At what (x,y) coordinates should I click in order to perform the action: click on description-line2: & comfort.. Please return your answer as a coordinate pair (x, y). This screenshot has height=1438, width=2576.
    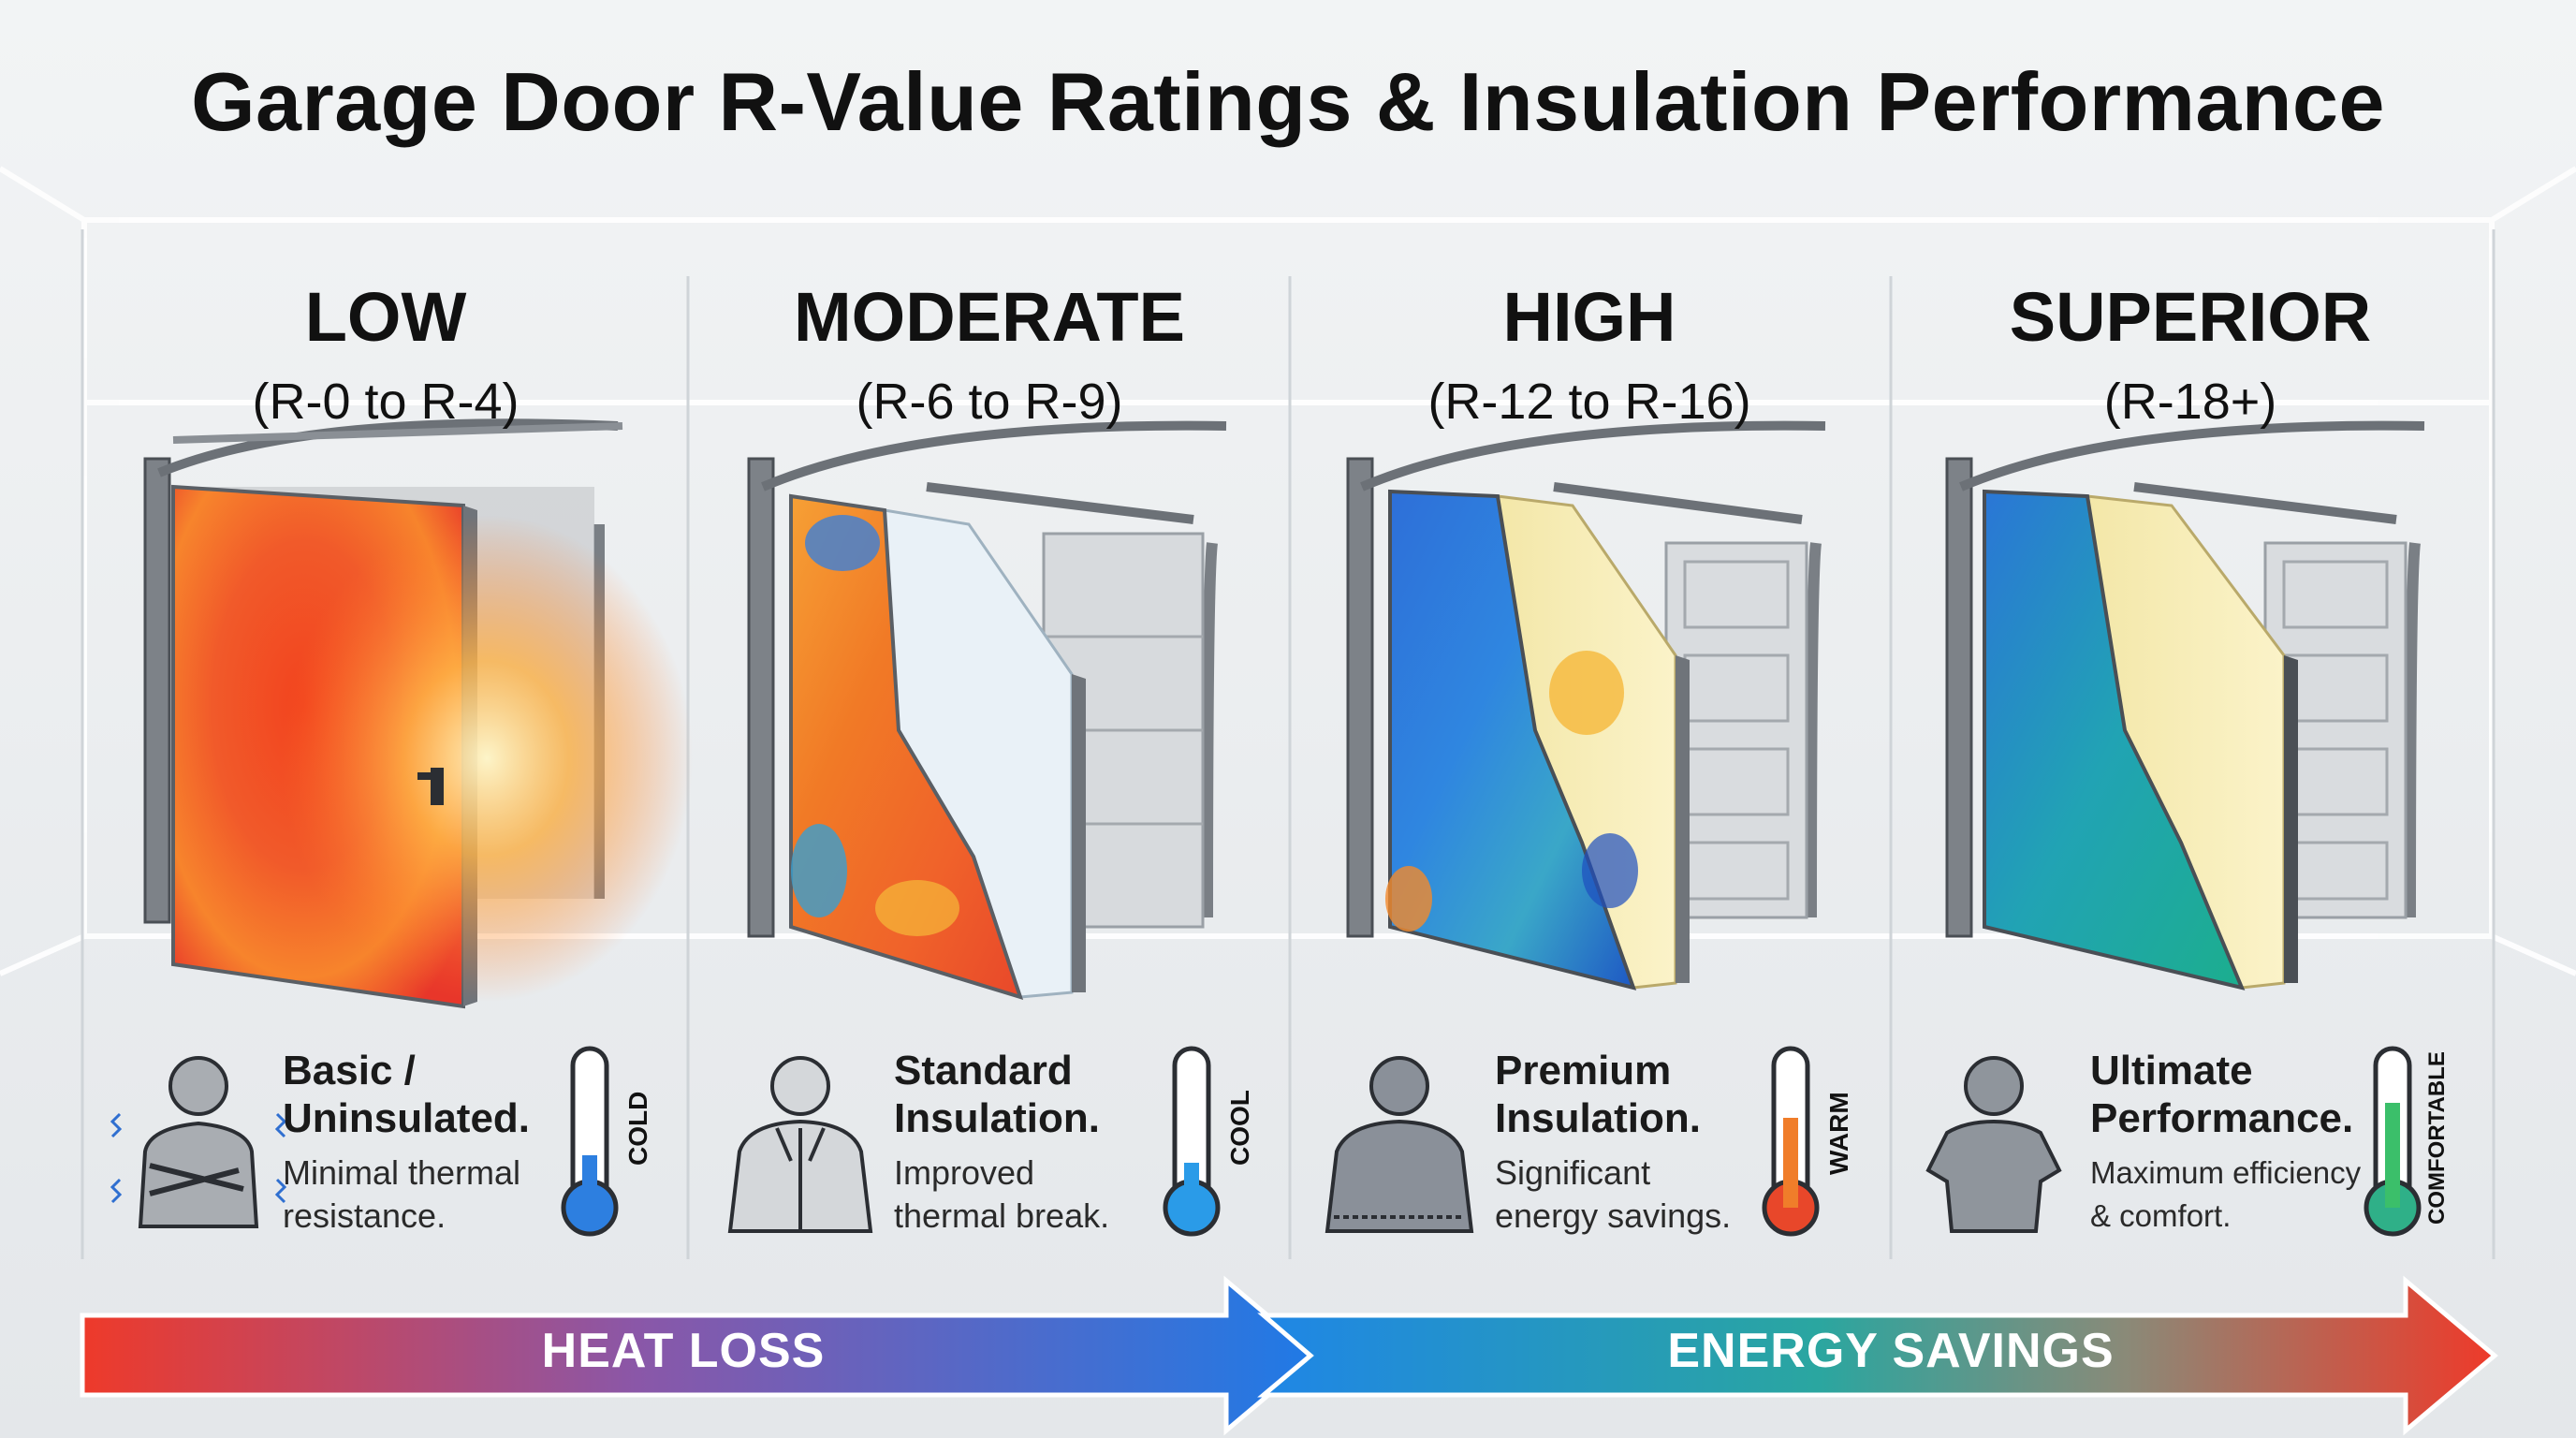
    Looking at the image, I should click on (2161, 1215).